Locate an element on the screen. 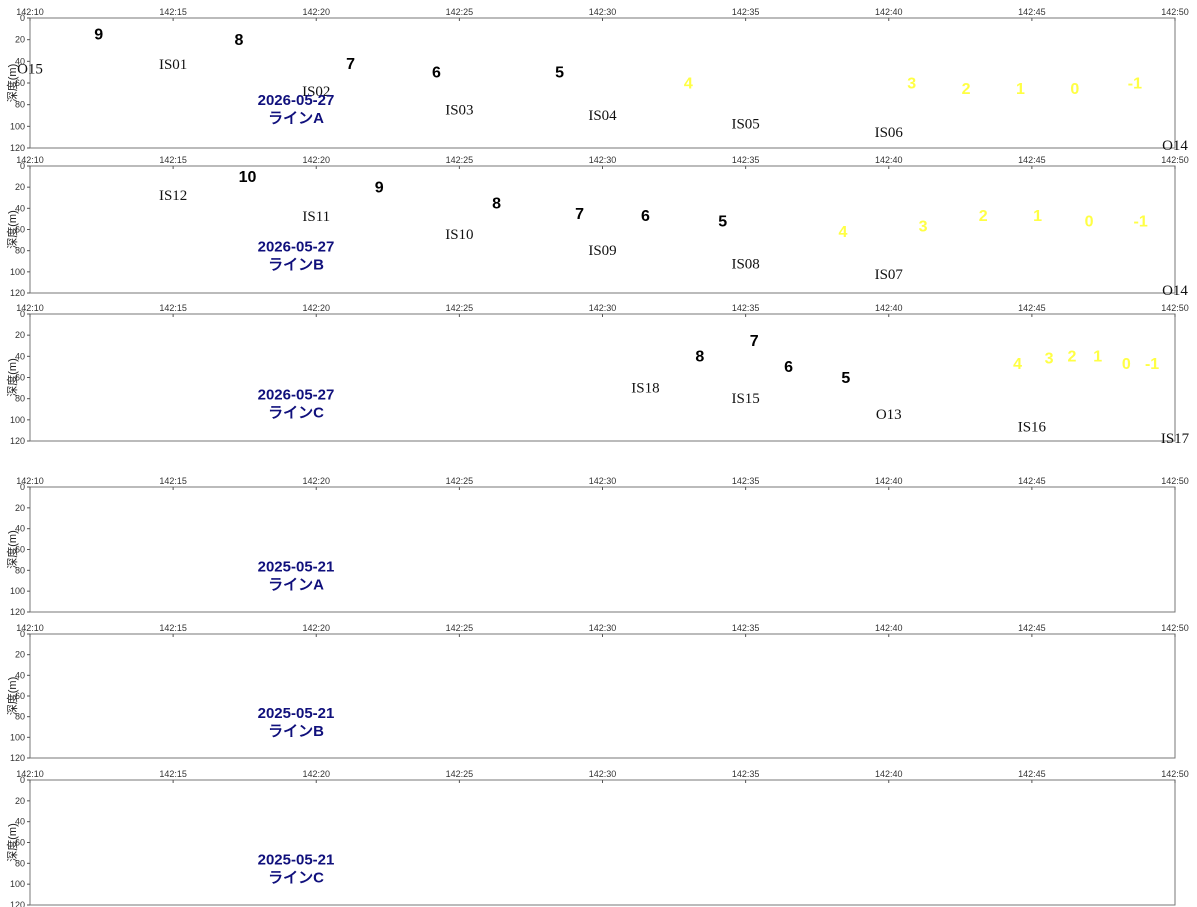 The height and width of the screenshot is (907, 1197). station-label: IS10 is located at coordinates (459, 235).